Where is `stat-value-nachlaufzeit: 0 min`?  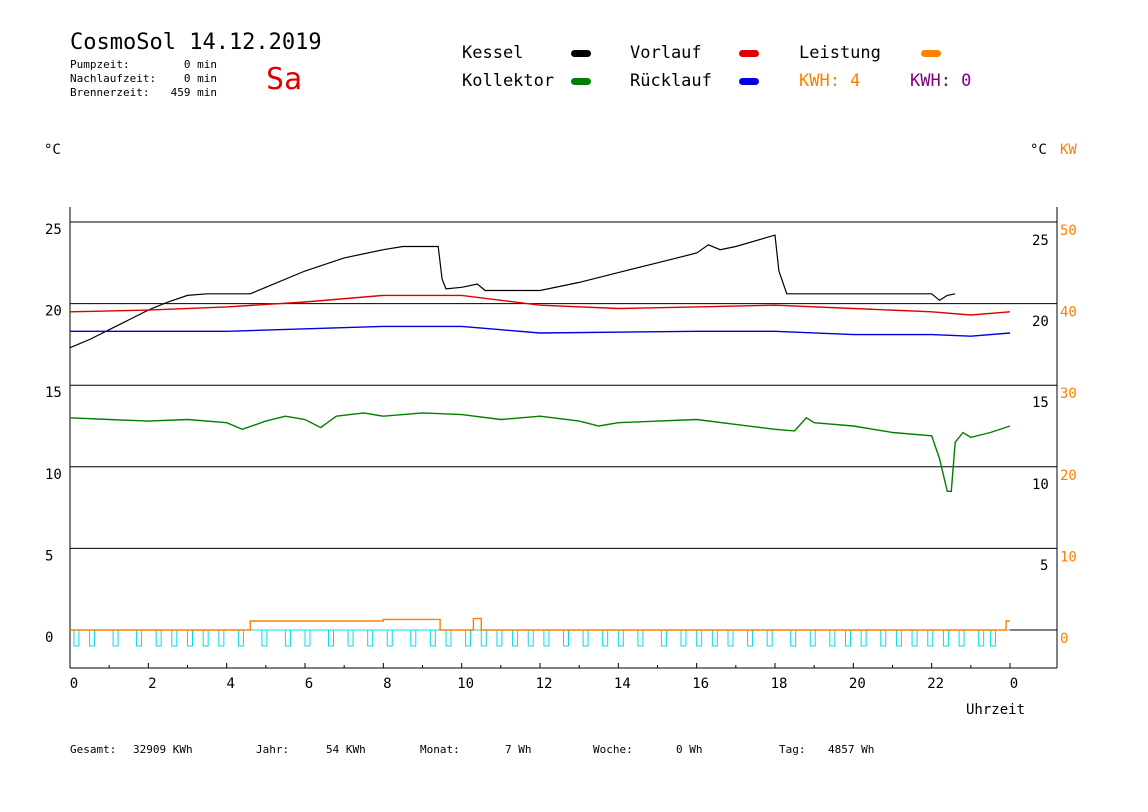
stat-value-nachlaufzeit: 0 min is located at coordinates (200, 78).